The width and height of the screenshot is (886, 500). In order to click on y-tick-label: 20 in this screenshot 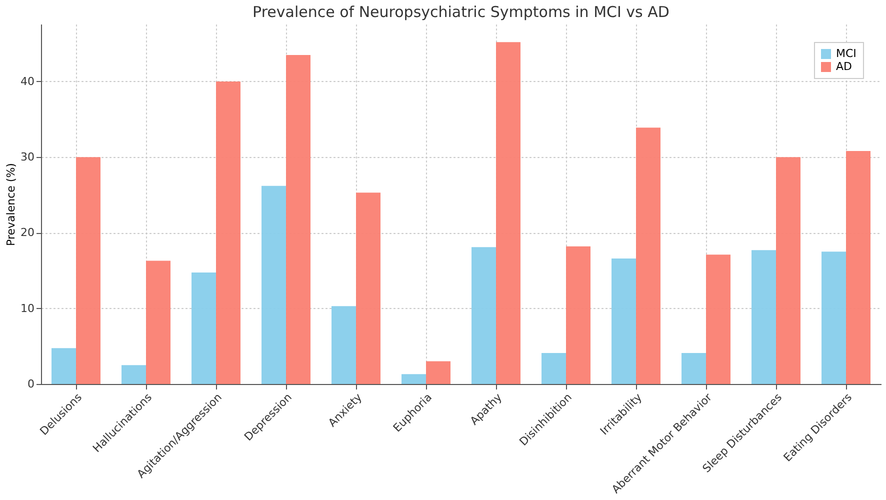, I will do `click(27, 233)`.